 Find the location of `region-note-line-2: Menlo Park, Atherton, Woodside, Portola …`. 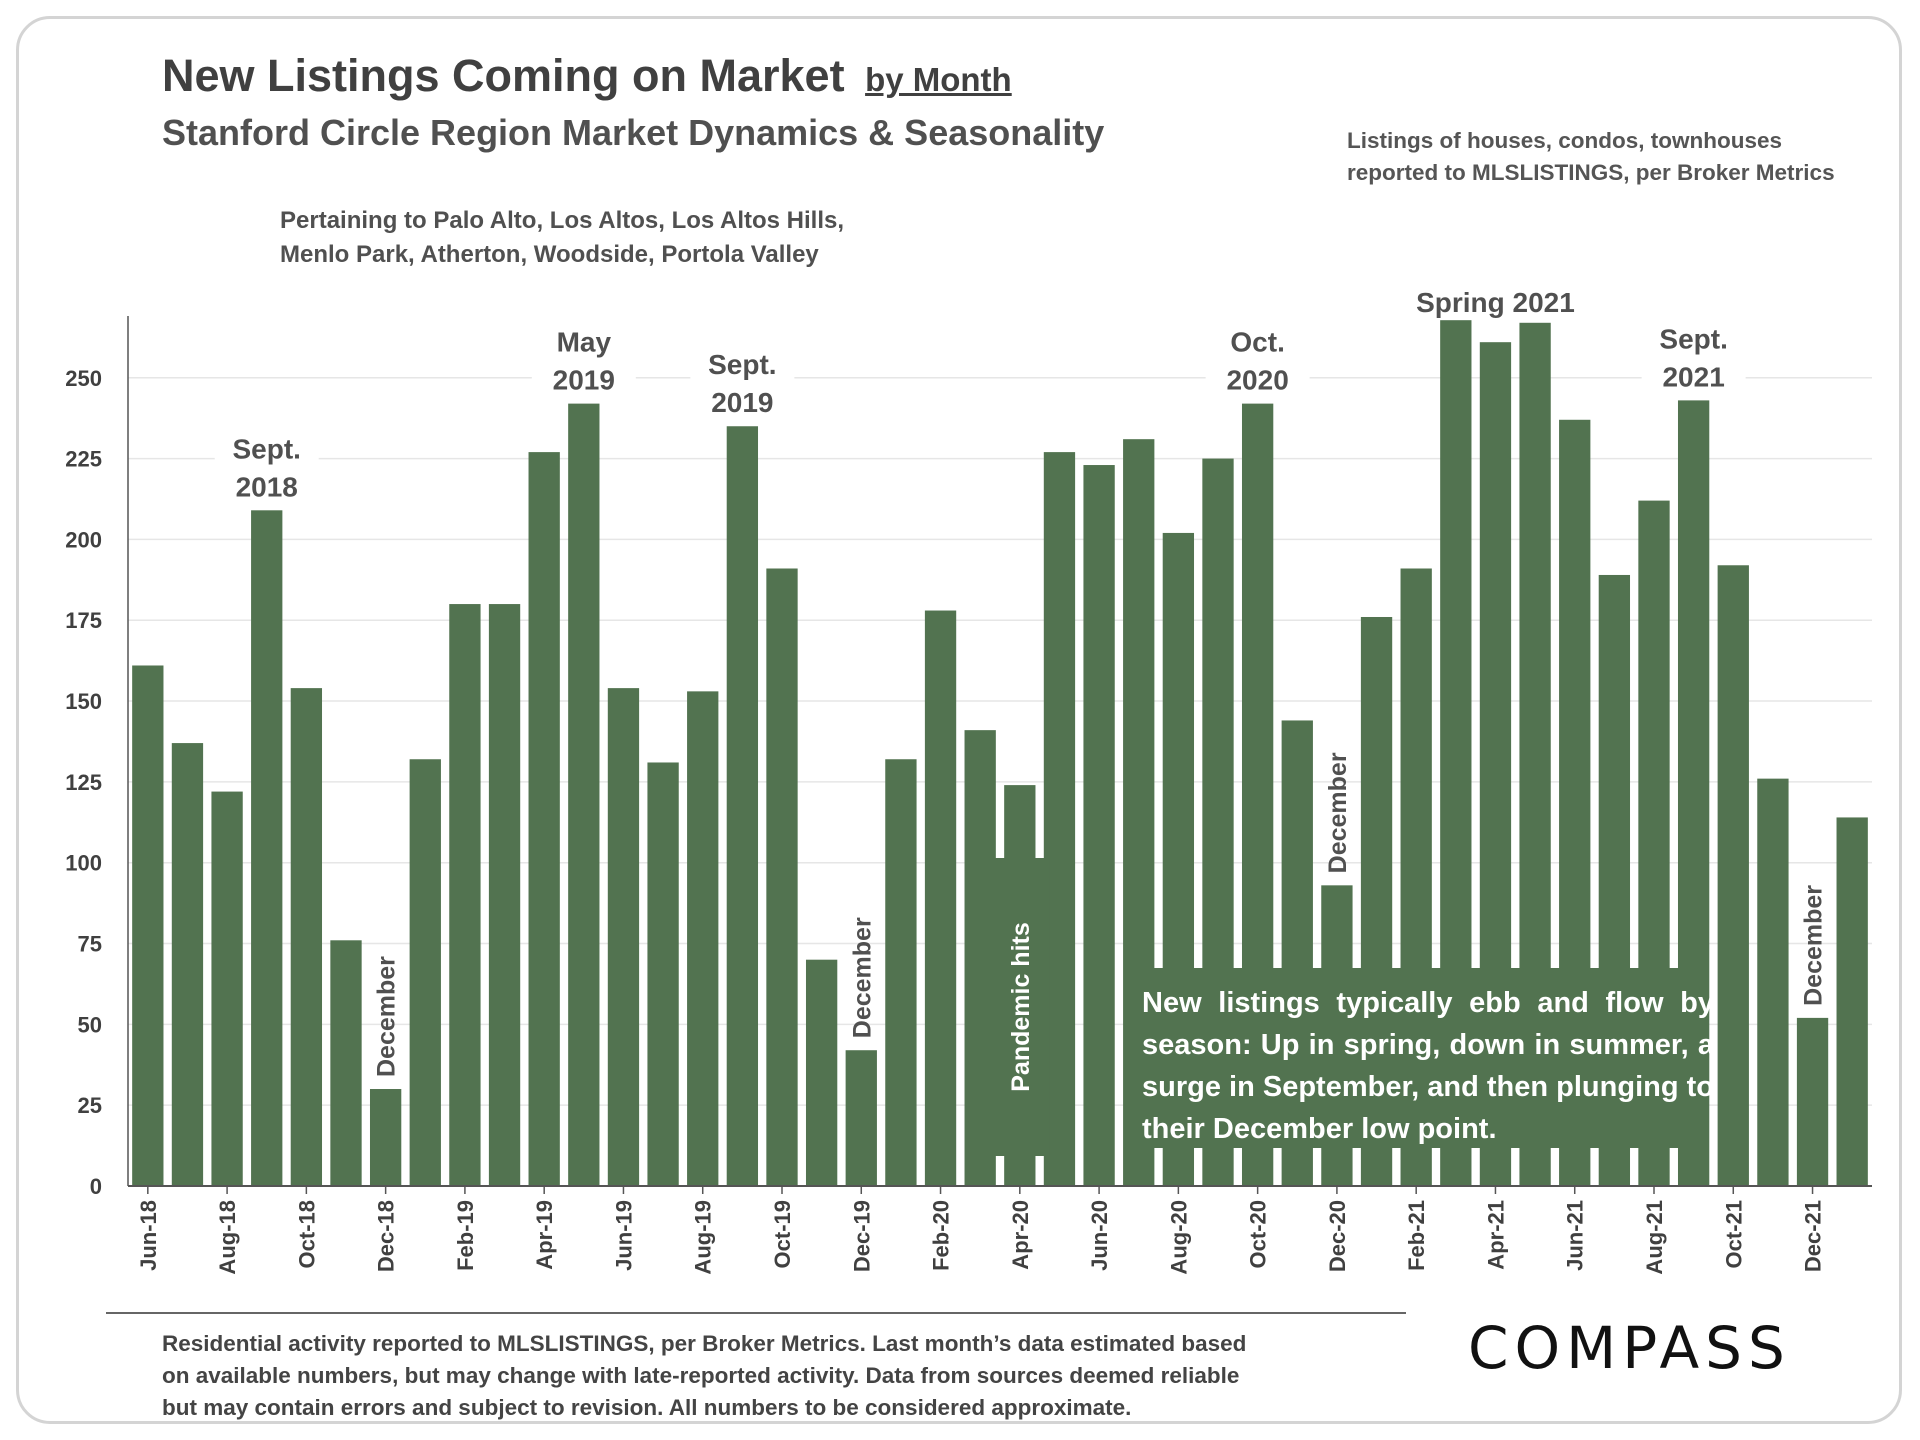

region-note-line-2: Menlo Park, Atherton, Woodside, Portola … is located at coordinates (549, 254).